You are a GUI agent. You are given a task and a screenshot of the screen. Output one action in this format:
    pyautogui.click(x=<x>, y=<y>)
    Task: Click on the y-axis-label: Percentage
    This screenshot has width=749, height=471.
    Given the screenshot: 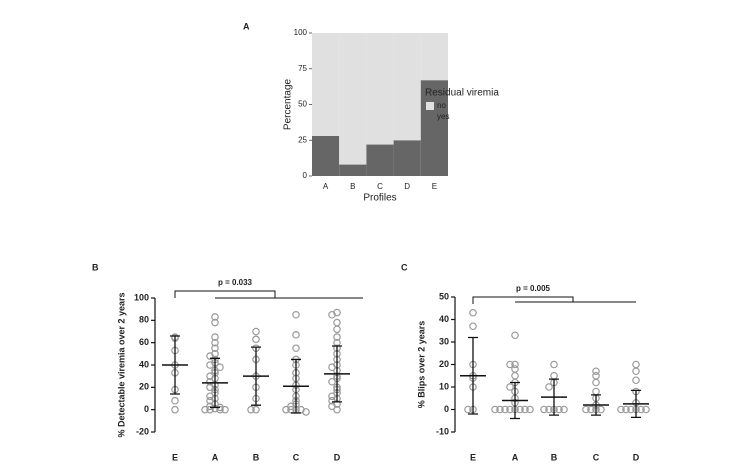 What is the action you would take?
    pyautogui.click(x=288, y=104)
    